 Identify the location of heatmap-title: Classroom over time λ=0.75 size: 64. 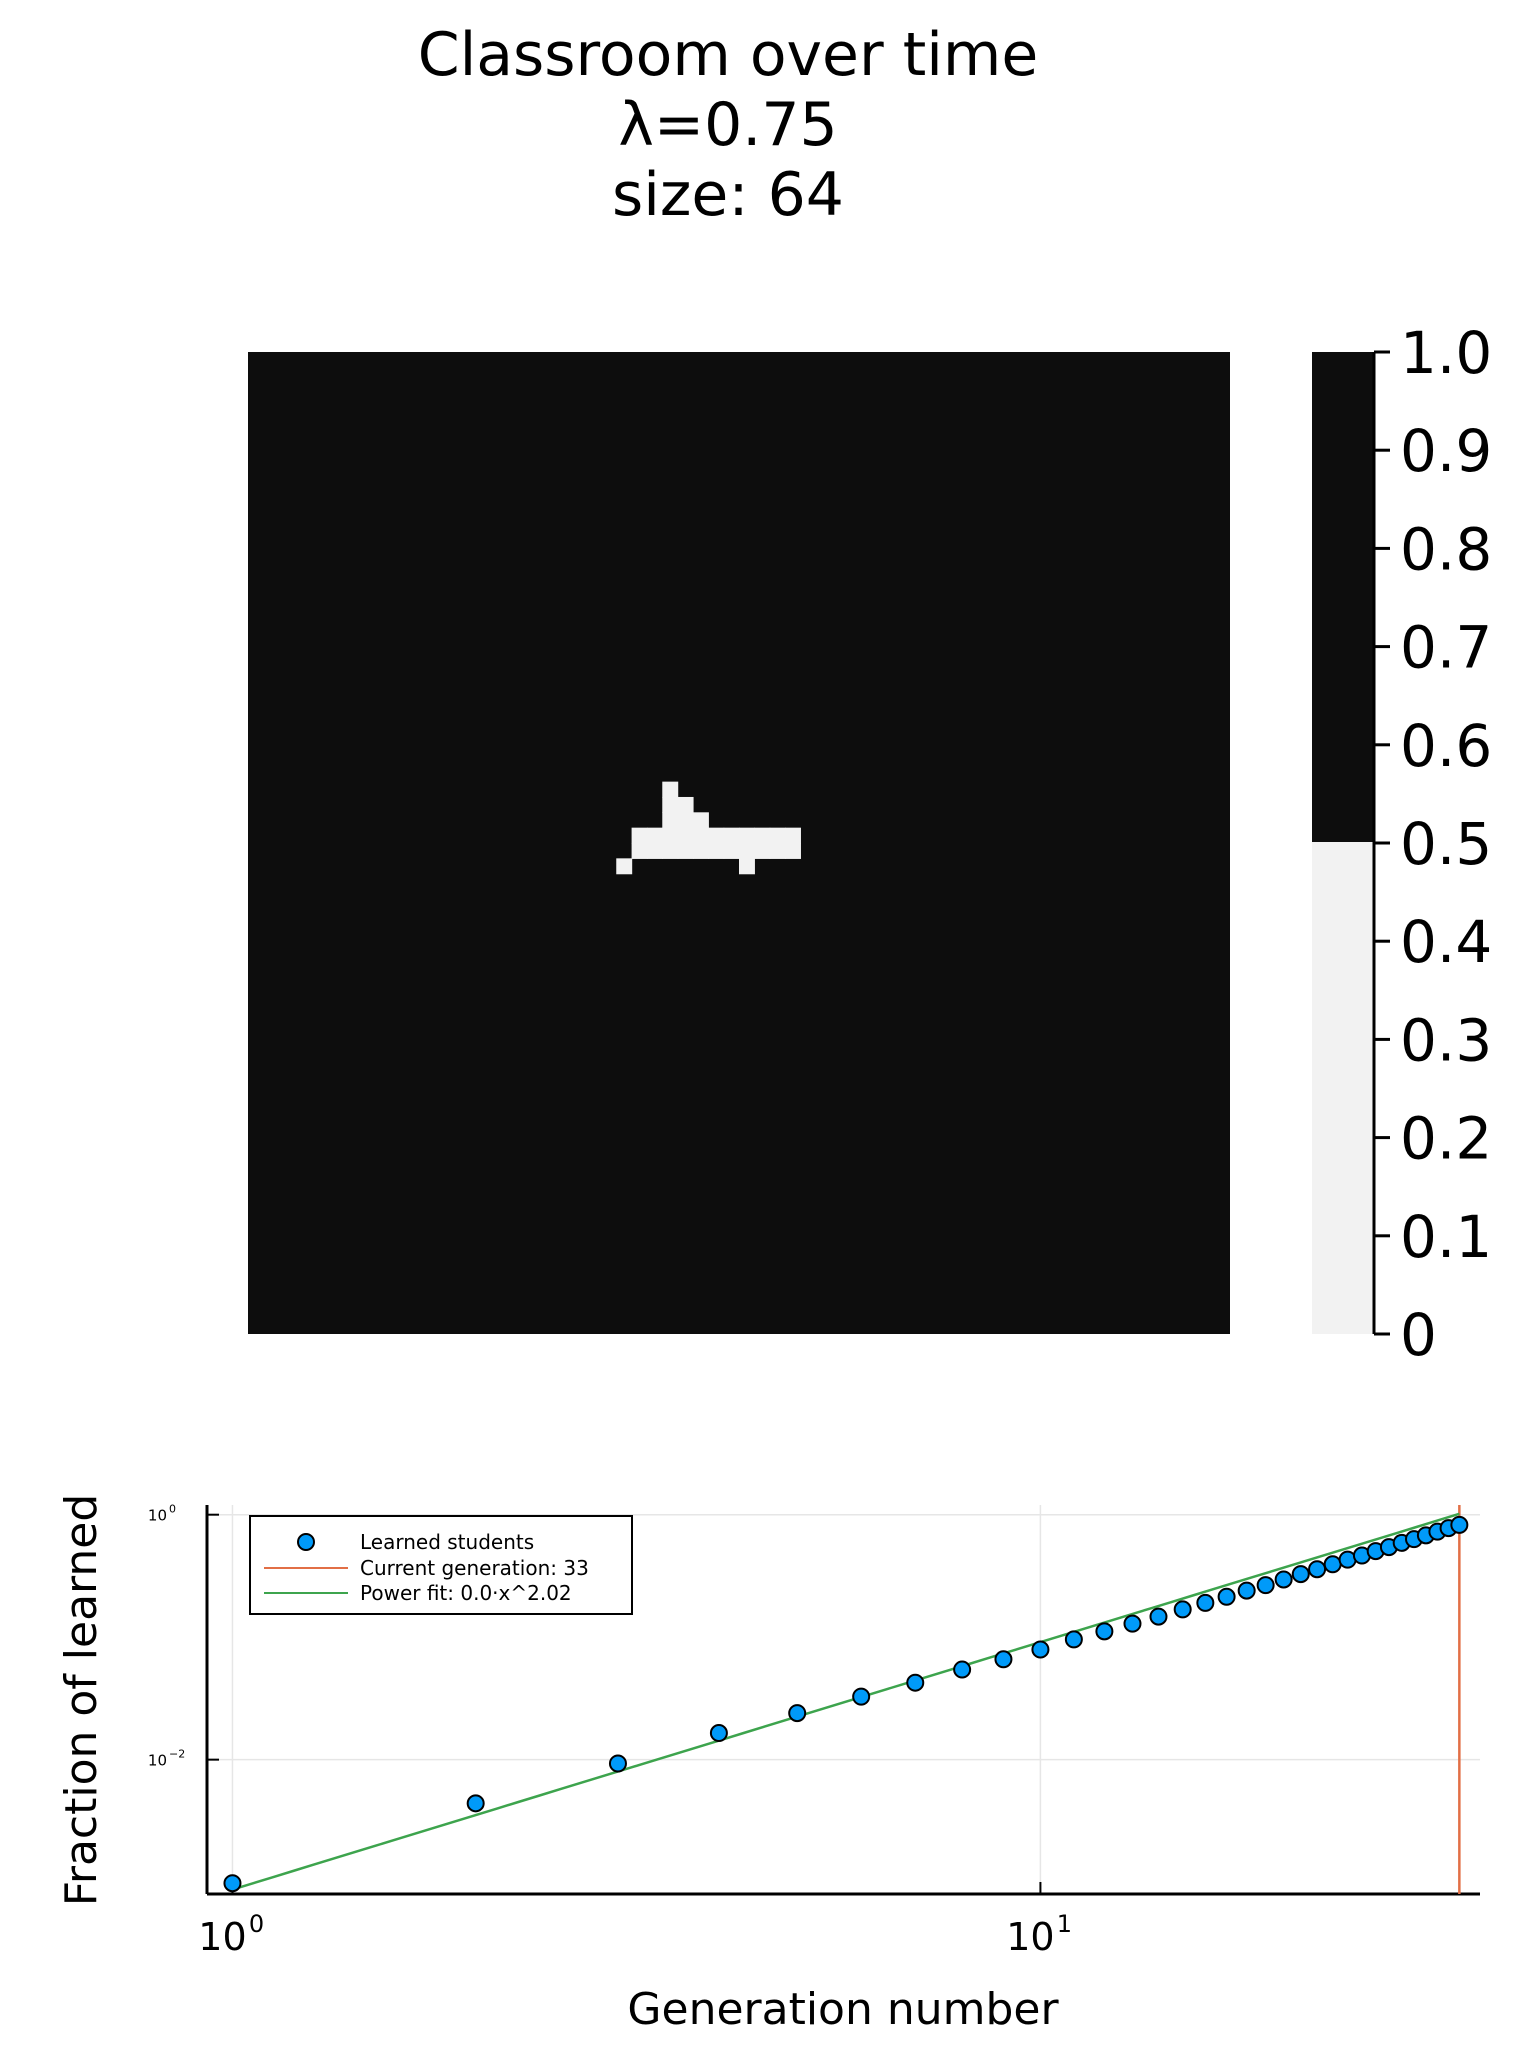
(728, 125).